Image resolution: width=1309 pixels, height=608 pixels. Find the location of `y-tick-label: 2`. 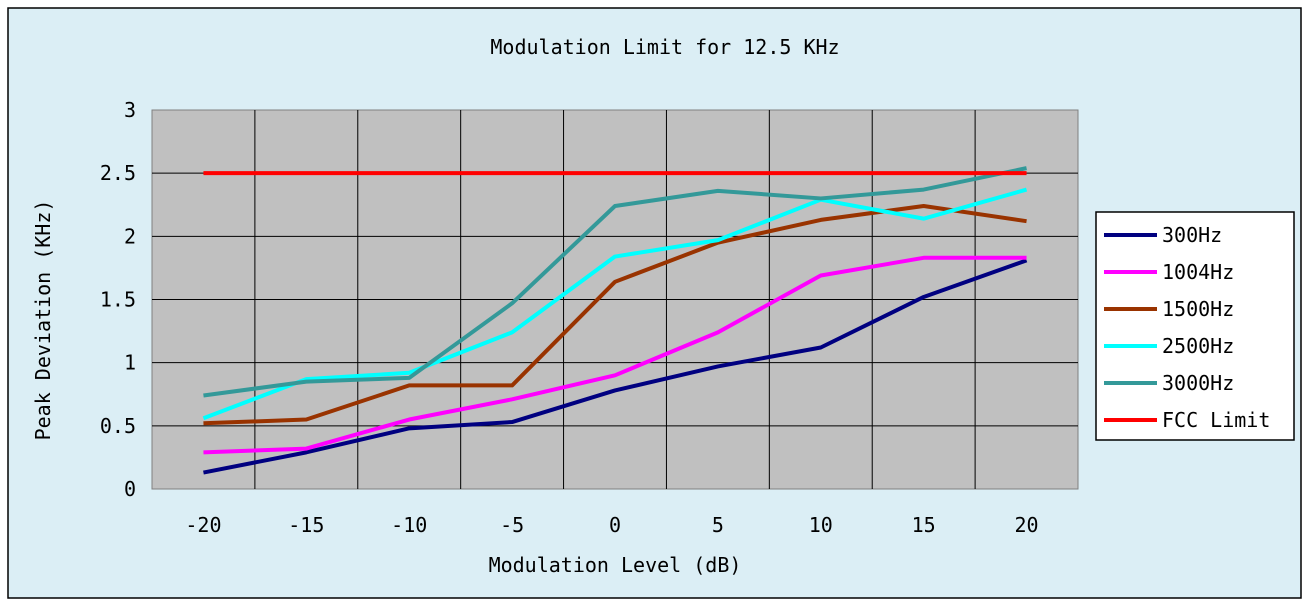

y-tick-label: 2 is located at coordinates (130, 236).